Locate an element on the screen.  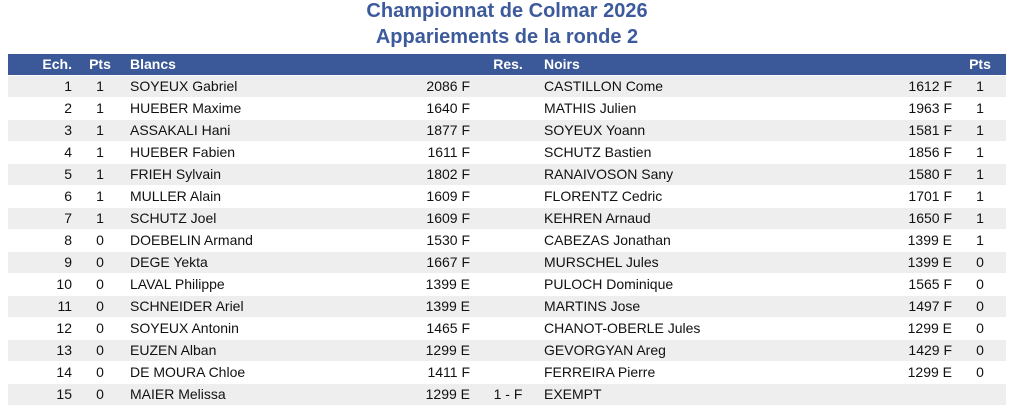
subtitle: Appariements de la ronde 2 is located at coordinates (507, 37).